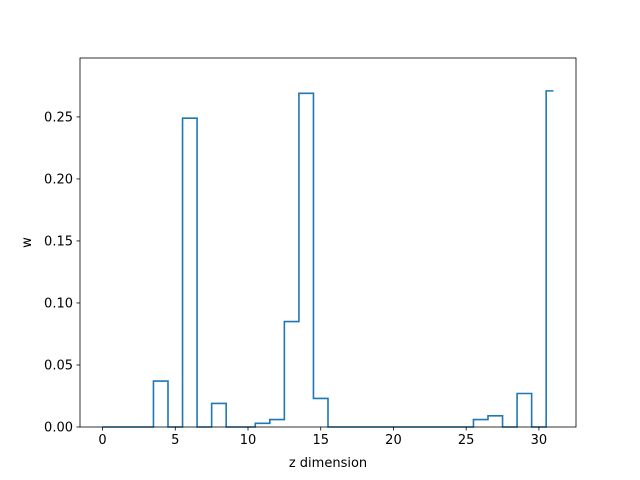  I want to click on x-tick-label: 15, so click(320, 440).